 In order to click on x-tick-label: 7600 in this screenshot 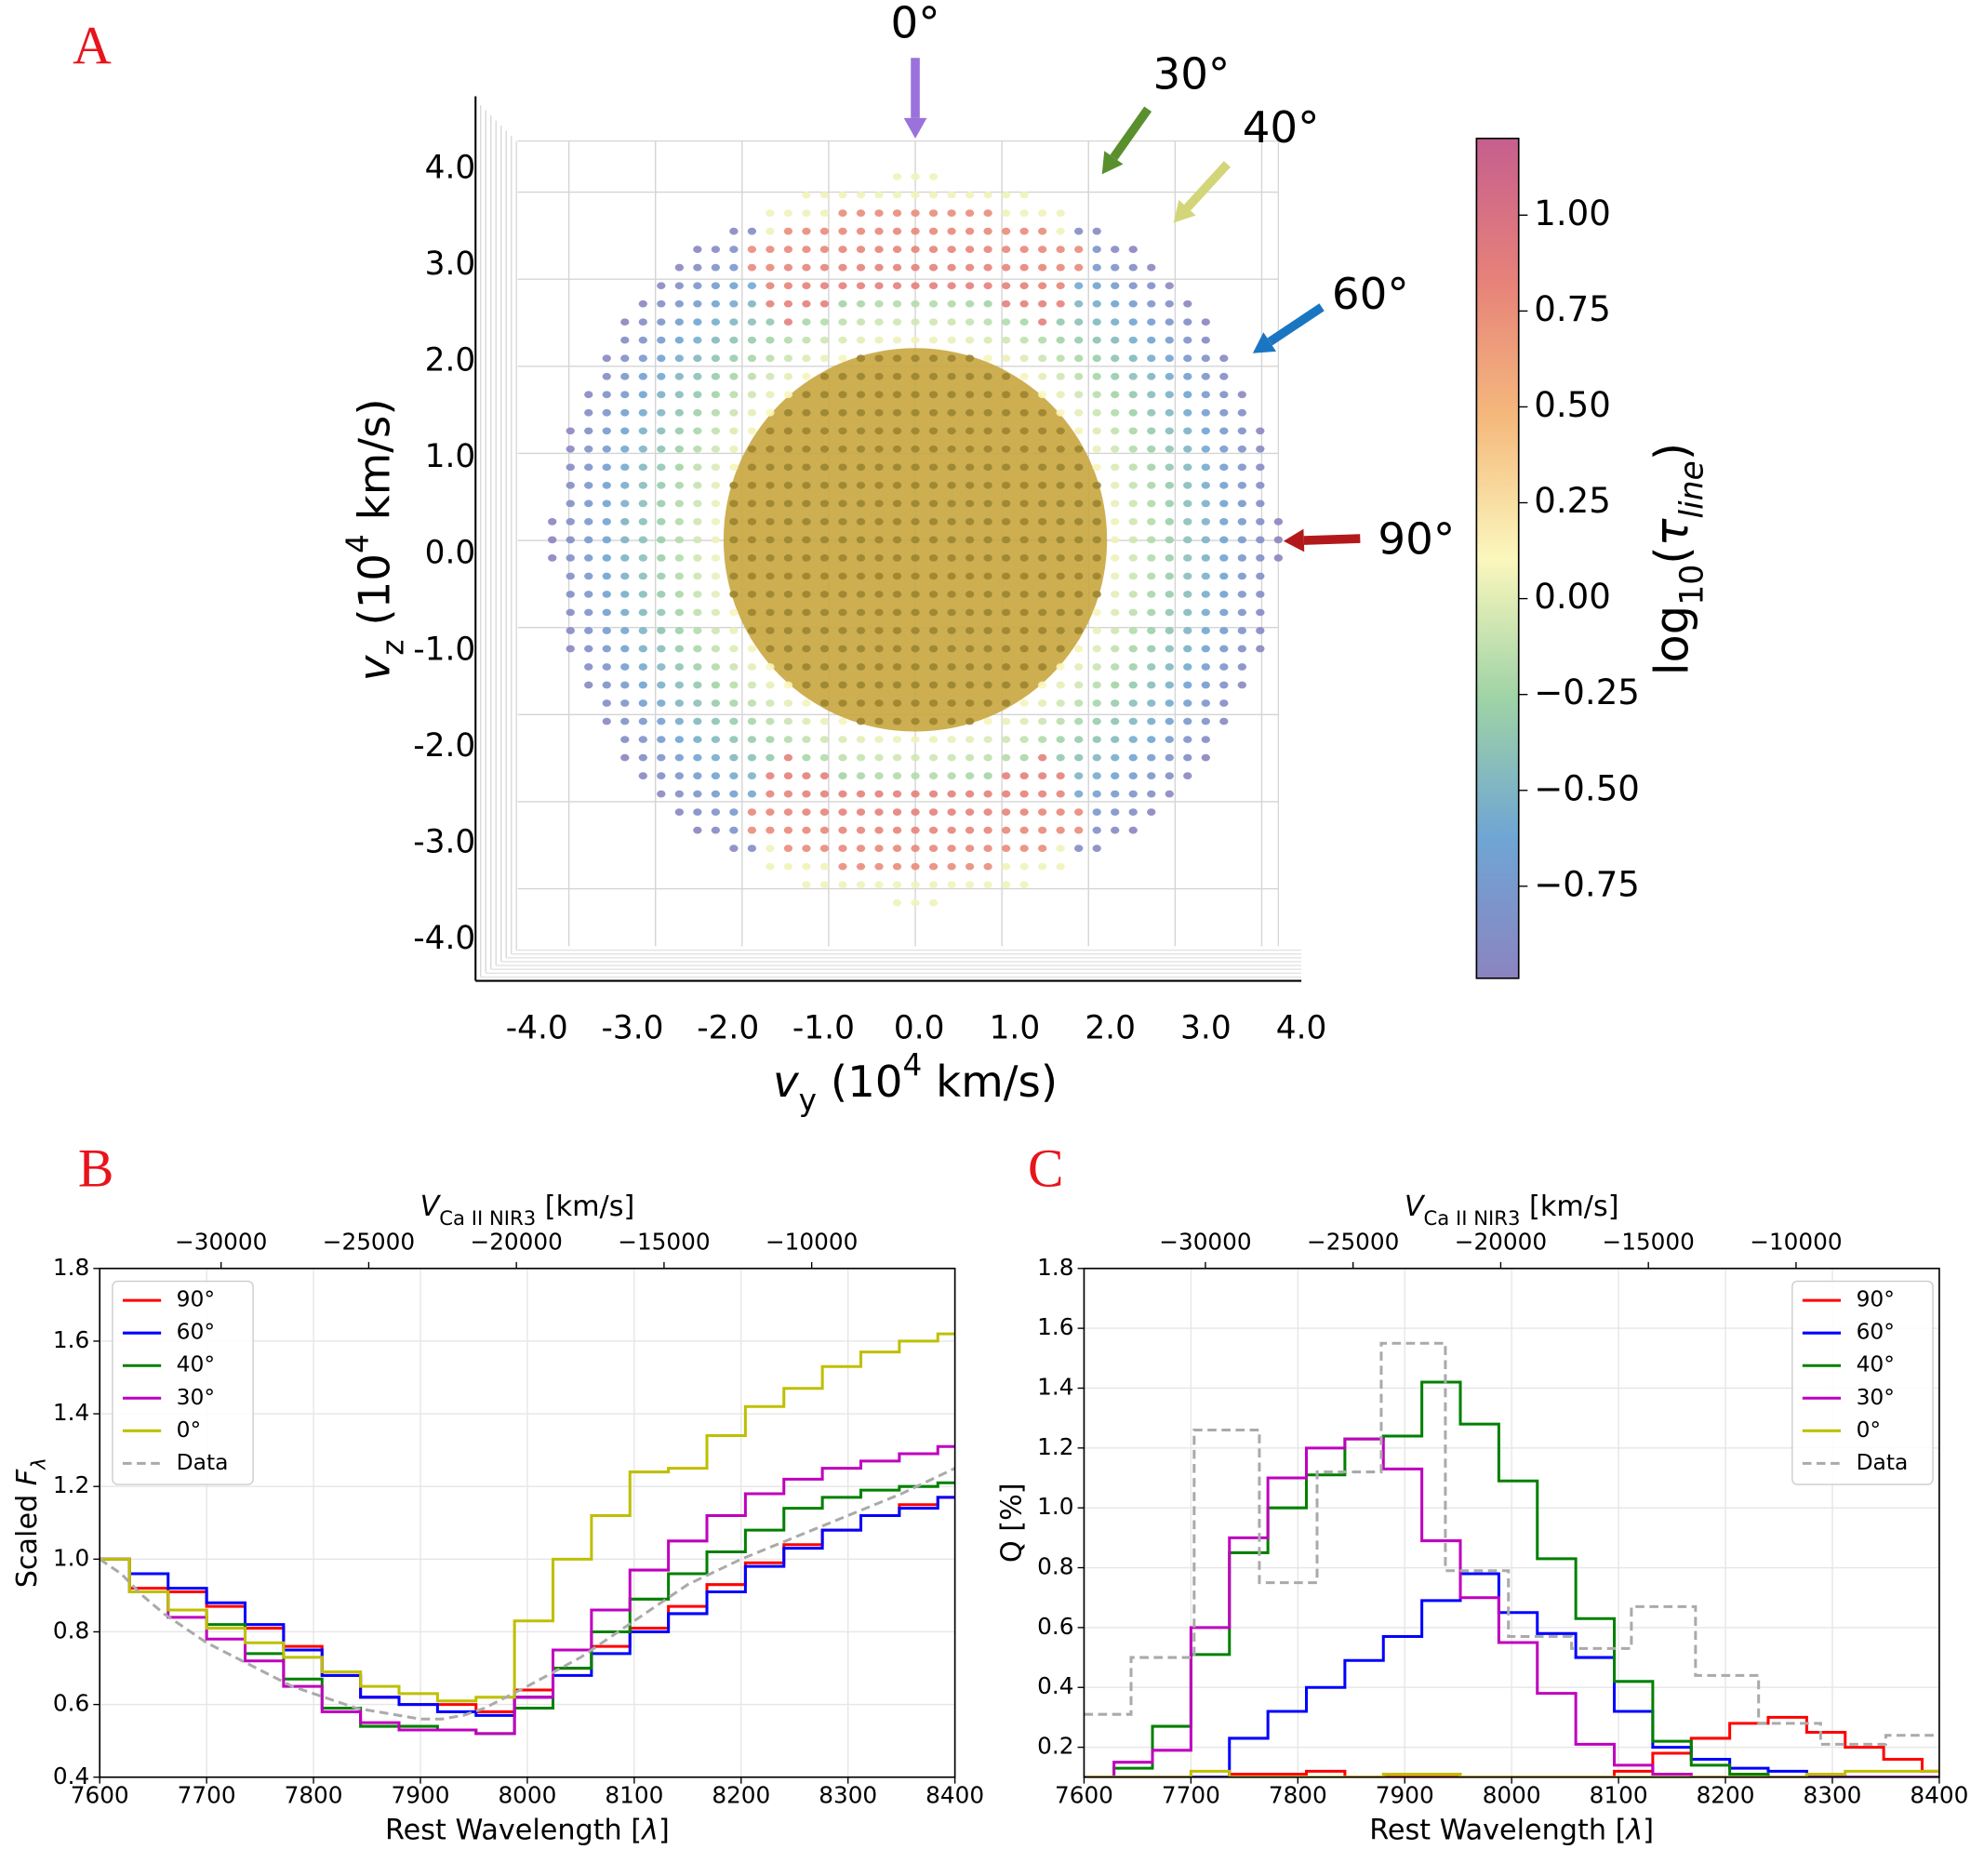, I will do `click(100, 1794)`.